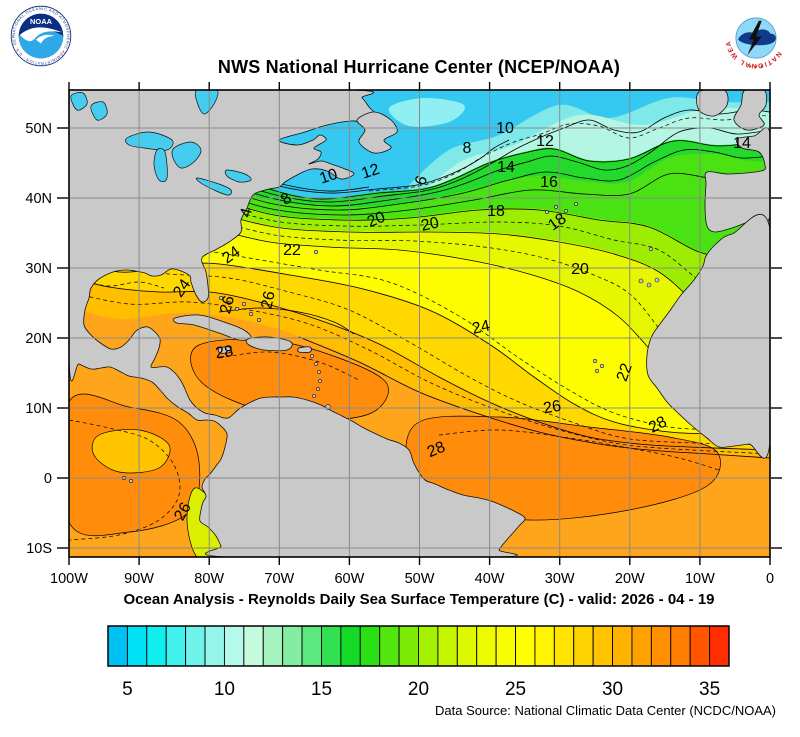 The image size is (800, 737). What do you see at coordinates (420, 579) in the screenshot?
I see `x-axis-label: 50W` at bounding box center [420, 579].